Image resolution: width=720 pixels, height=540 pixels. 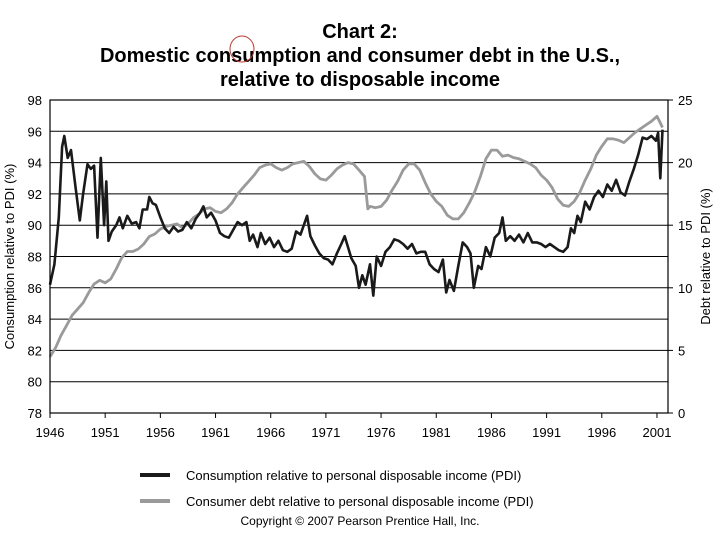 What do you see at coordinates (381, 432) in the screenshot?
I see `x-tick-label: 1976` at bounding box center [381, 432].